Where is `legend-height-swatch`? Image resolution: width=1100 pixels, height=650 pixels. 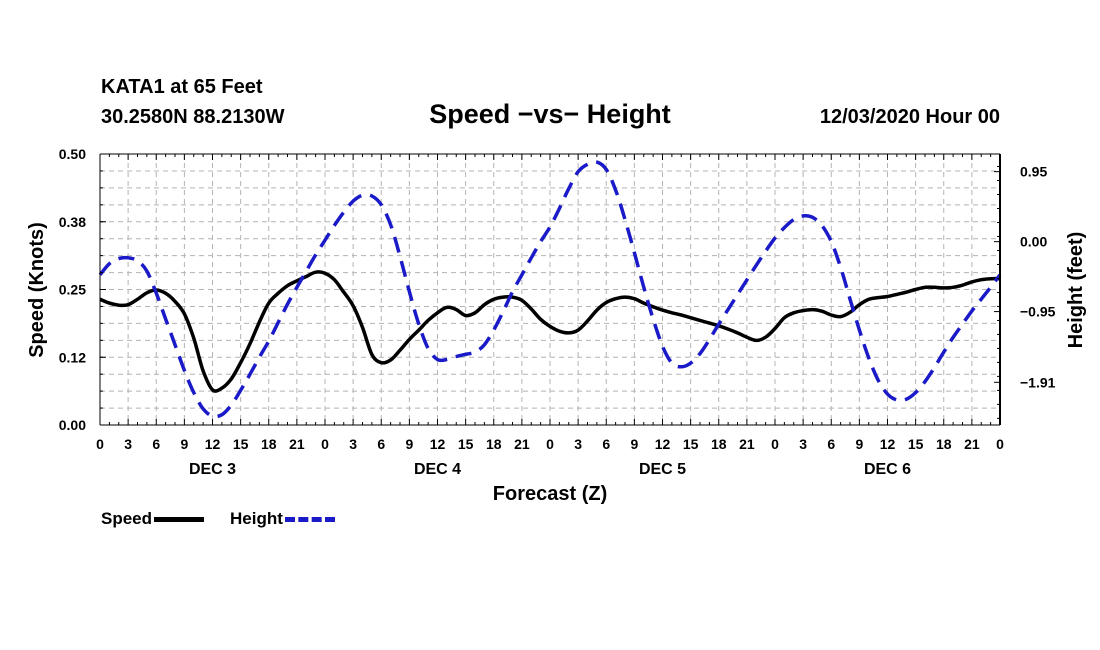
legend-height-swatch is located at coordinates (309, 520).